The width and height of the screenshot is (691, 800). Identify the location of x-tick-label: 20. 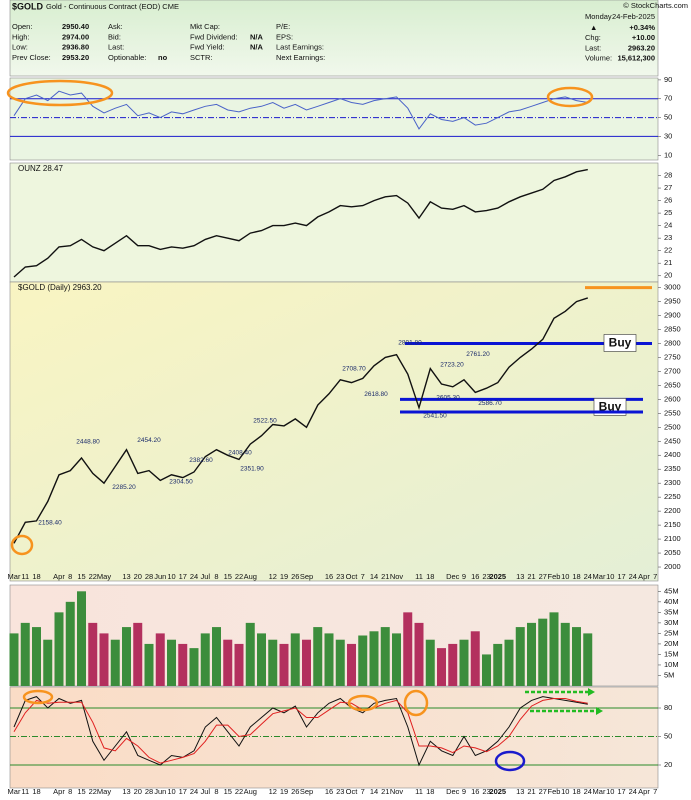
(138, 791).